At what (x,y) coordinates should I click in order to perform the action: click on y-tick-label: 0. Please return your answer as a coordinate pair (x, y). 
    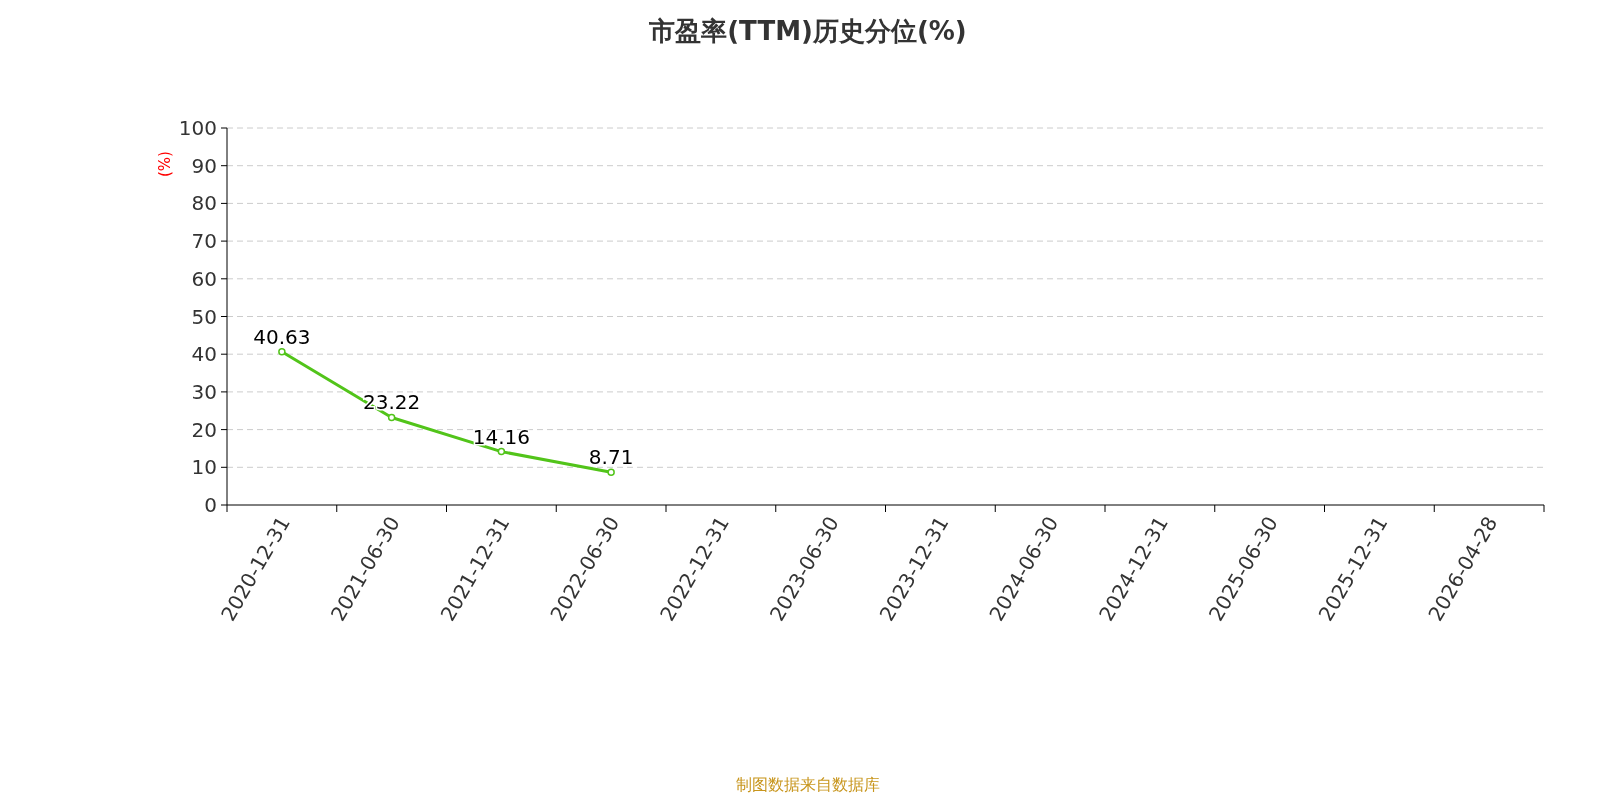
    Looking at the image, I should click on (210, 505).